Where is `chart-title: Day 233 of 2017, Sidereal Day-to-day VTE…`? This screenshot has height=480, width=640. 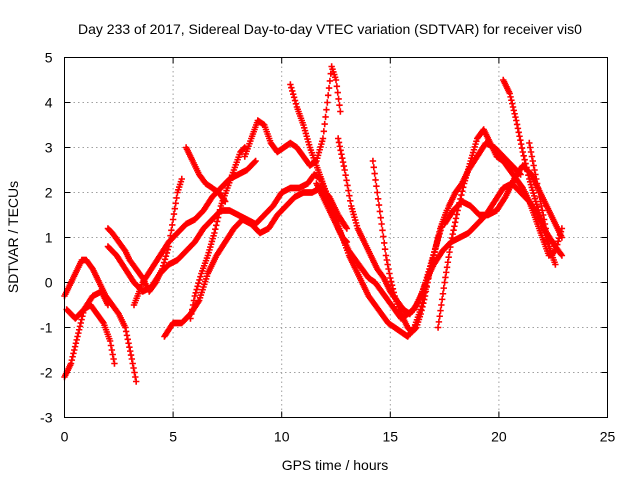
chart-title: Day 233 of 2017, Sidereal Day-to-day VTE… is located at coordinates (330, 29).